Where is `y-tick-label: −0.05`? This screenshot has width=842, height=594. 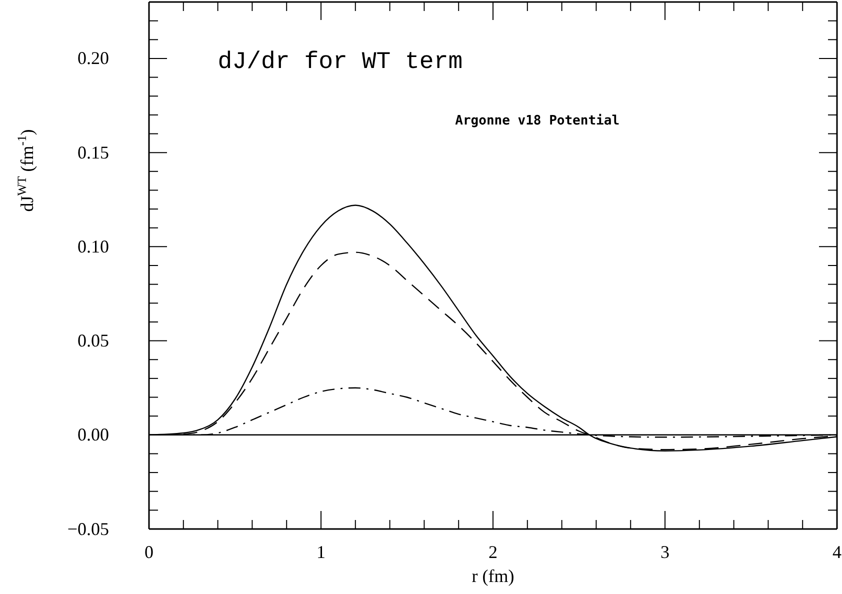
y-tick-label: −0.05 is located at coordinates (88, 528).